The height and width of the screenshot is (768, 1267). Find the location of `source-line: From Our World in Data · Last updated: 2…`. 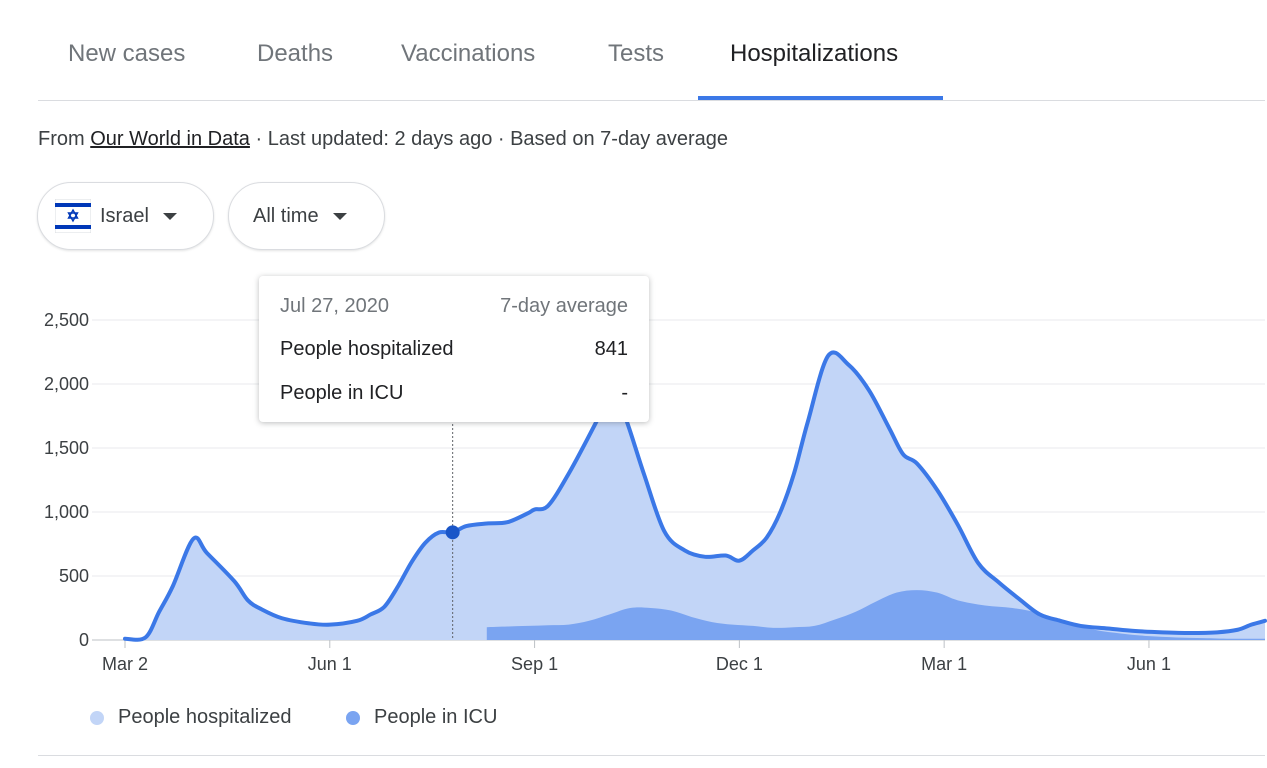

source-line: From Our World in Data · Last updated: 2… is located at coordinates (383, 139).